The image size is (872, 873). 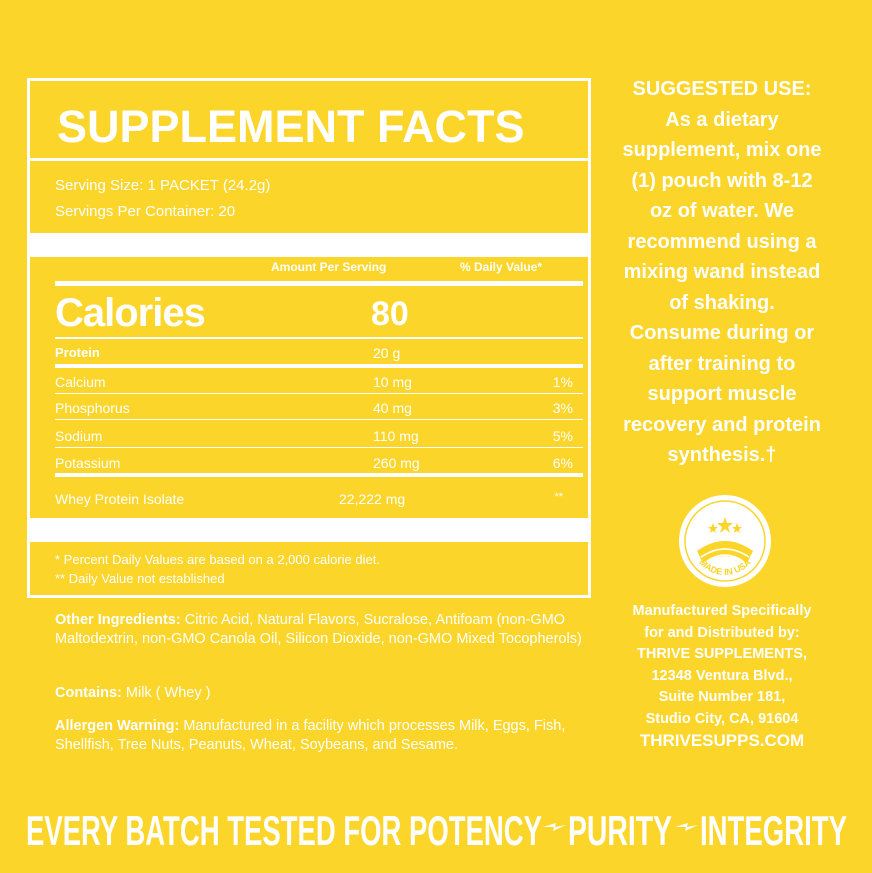 What do you see at coordinates (722, 211) in the screenshot?
I see `suggested-use-line: oz of water. We` at bounding box center [722, 211].